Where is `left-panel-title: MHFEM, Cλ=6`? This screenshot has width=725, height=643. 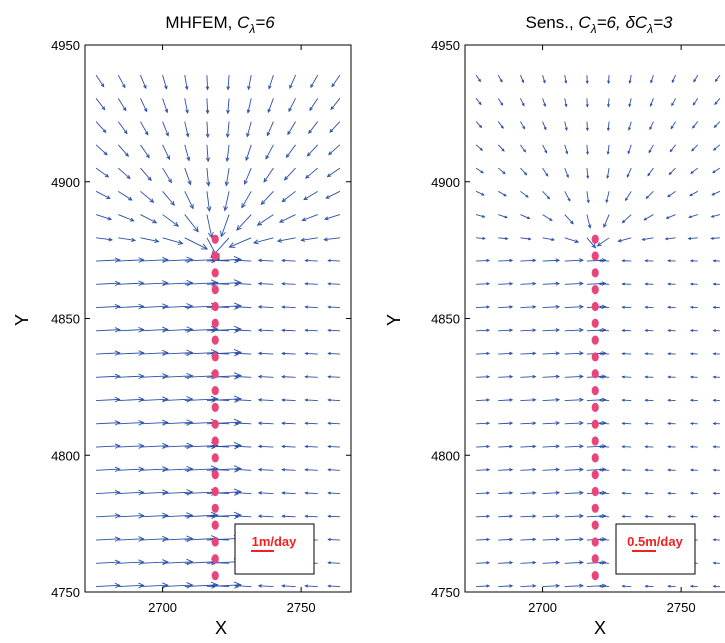 left-panel-title: MHFEM, Cλ=6 is located at coordinates (220, 24).